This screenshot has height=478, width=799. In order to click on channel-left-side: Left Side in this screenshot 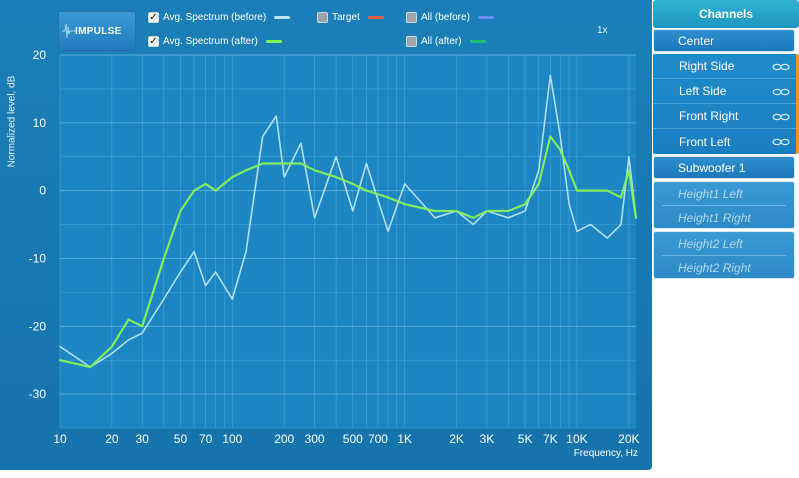, I will do `click(724, 91)`.